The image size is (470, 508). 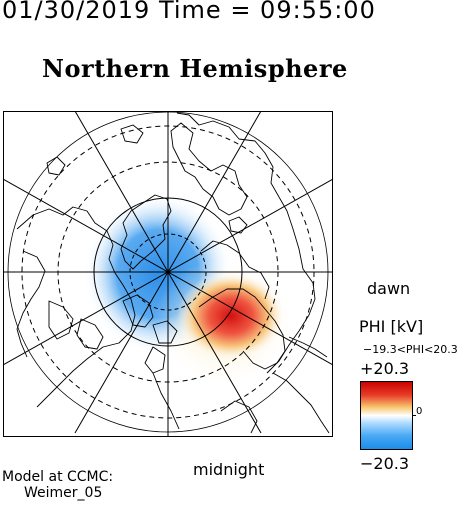 What do you see at coordinates (195, 68) in the screenshot?
I see `plot-title: Northern Hemisphere` at bounding box center [195, 68].